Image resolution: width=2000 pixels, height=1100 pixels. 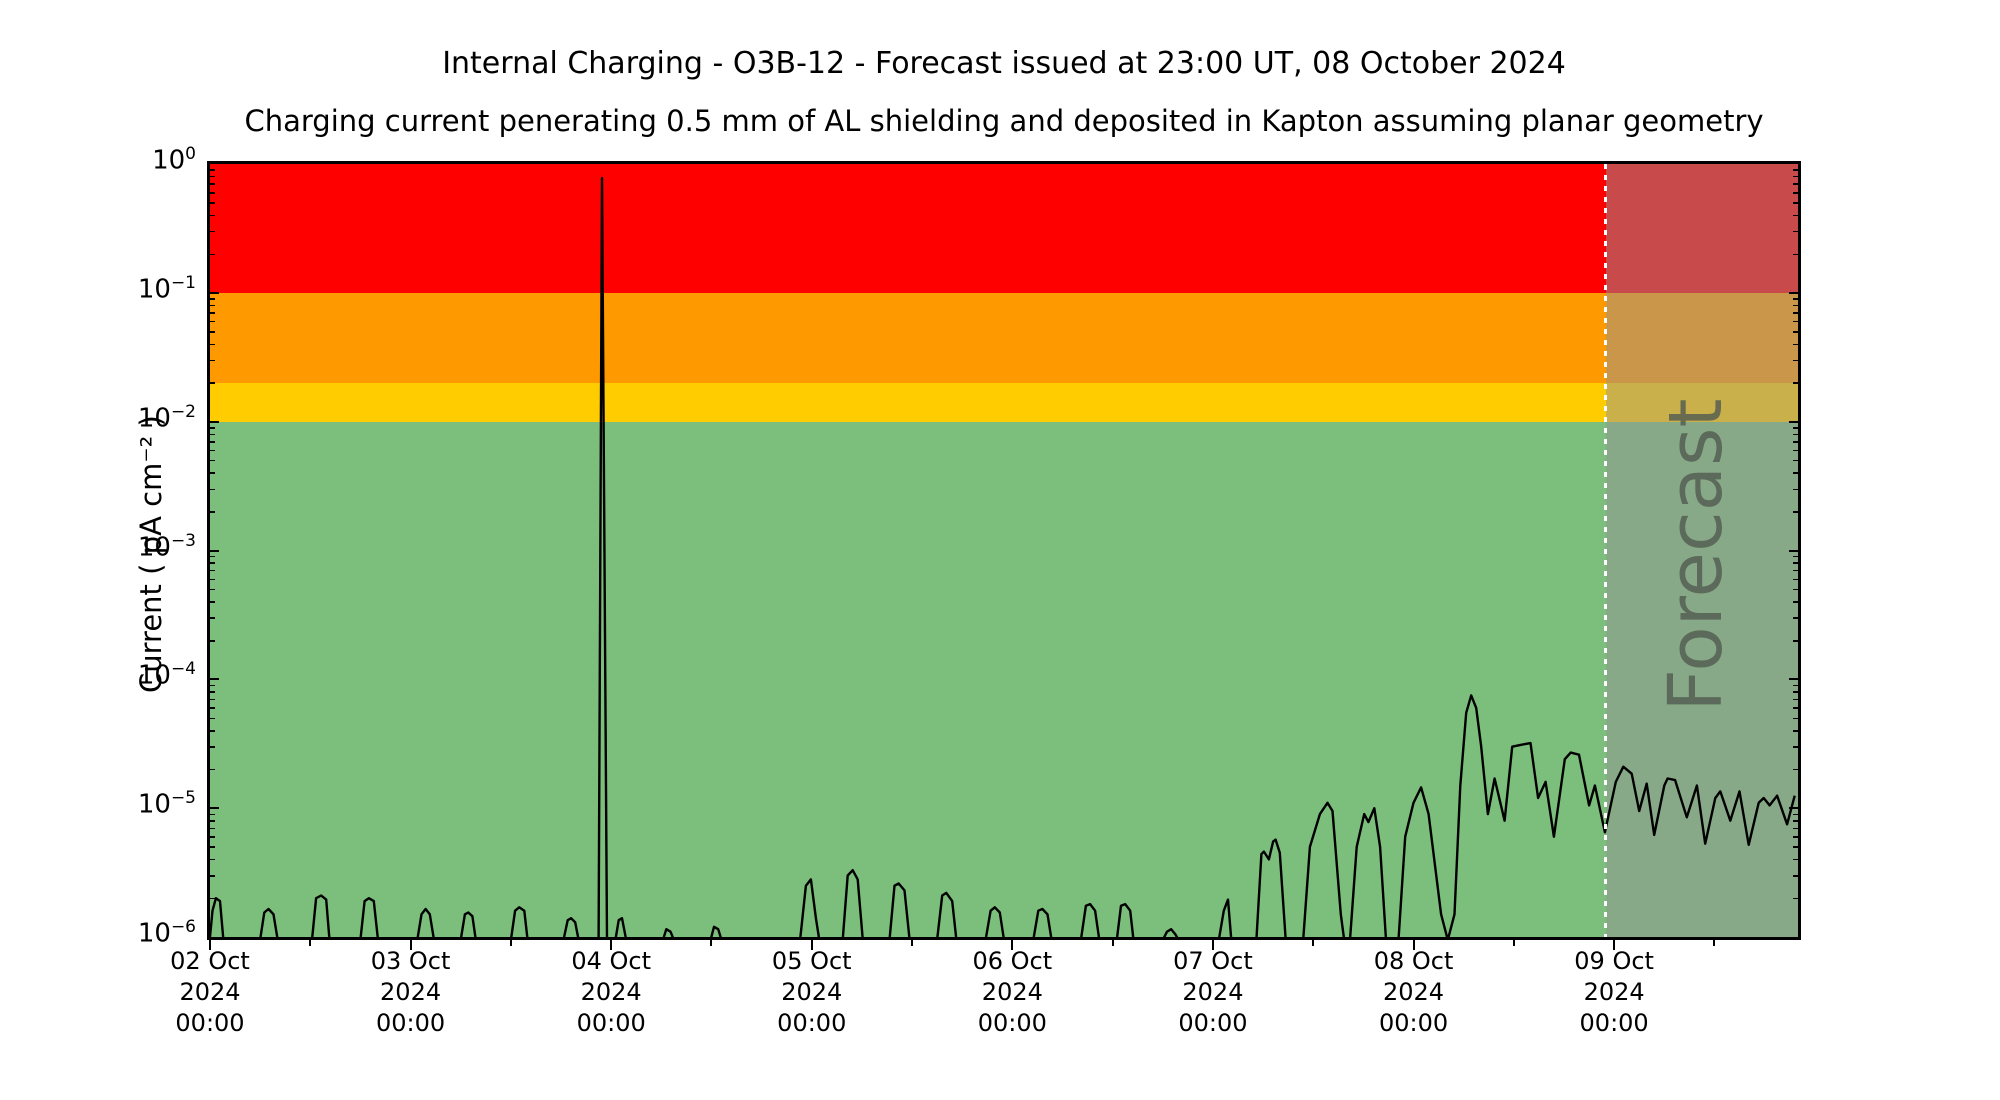 What do you see at coordinates (166, 675) in the screenshot?
I see `y-tick-label: 10⁻⁴` at bounding box center [166, 675].